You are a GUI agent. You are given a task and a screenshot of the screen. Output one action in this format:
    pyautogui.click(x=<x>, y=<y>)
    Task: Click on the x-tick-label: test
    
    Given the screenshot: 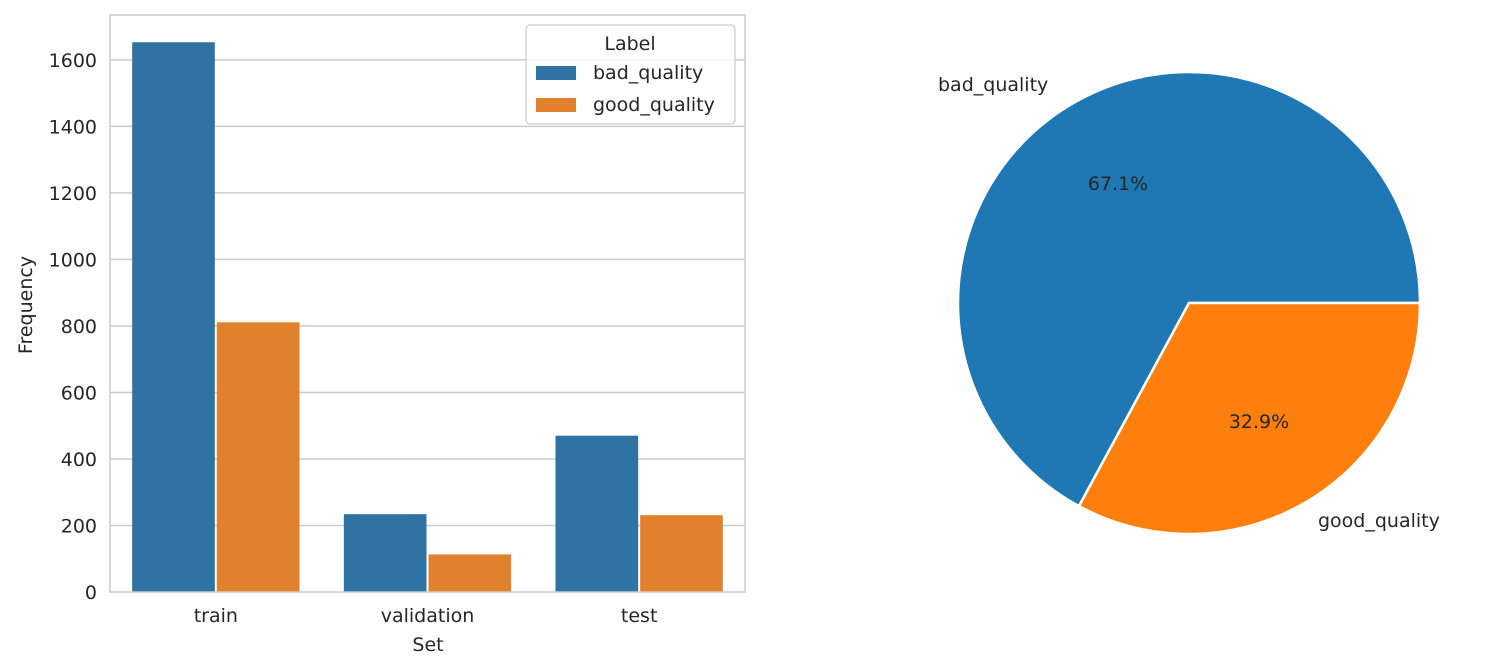 What is the action you would take?
    pyautogui.click(x=639, y=616)
    